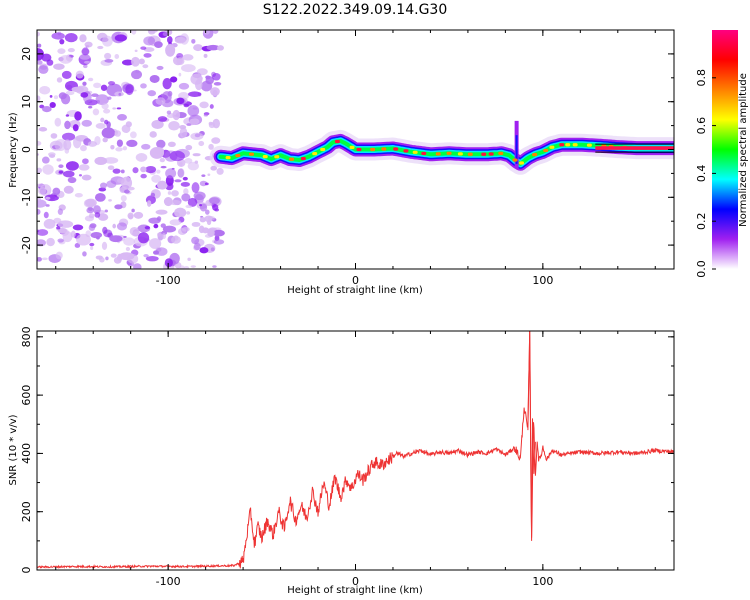  I want to click on colorbar-label: Normalized spectral amplitude, so click(743, 150).